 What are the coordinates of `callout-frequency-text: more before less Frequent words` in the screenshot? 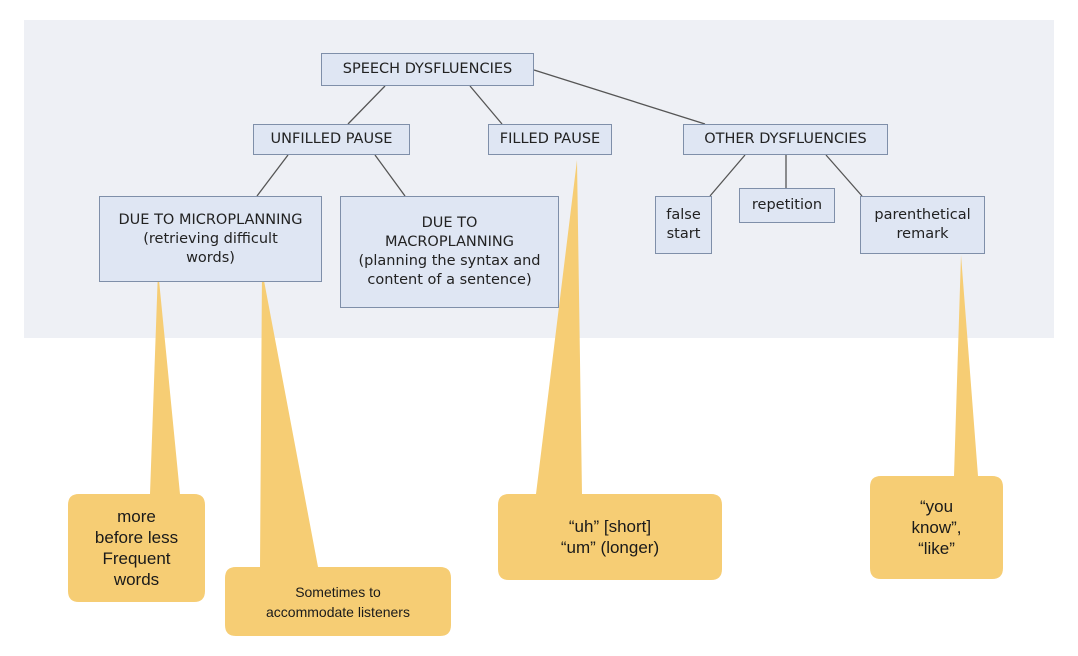 It's located at (136, 548).